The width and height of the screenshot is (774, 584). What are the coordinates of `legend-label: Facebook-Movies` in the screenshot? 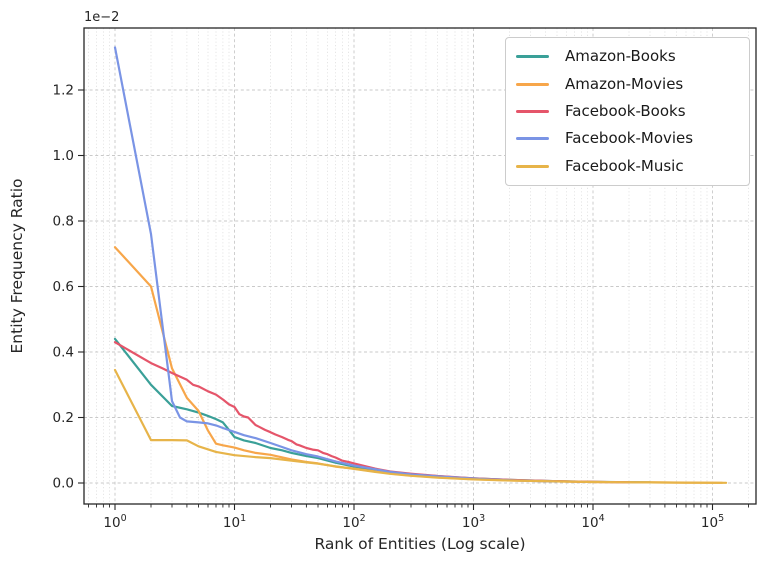 It's located at (629, 138).